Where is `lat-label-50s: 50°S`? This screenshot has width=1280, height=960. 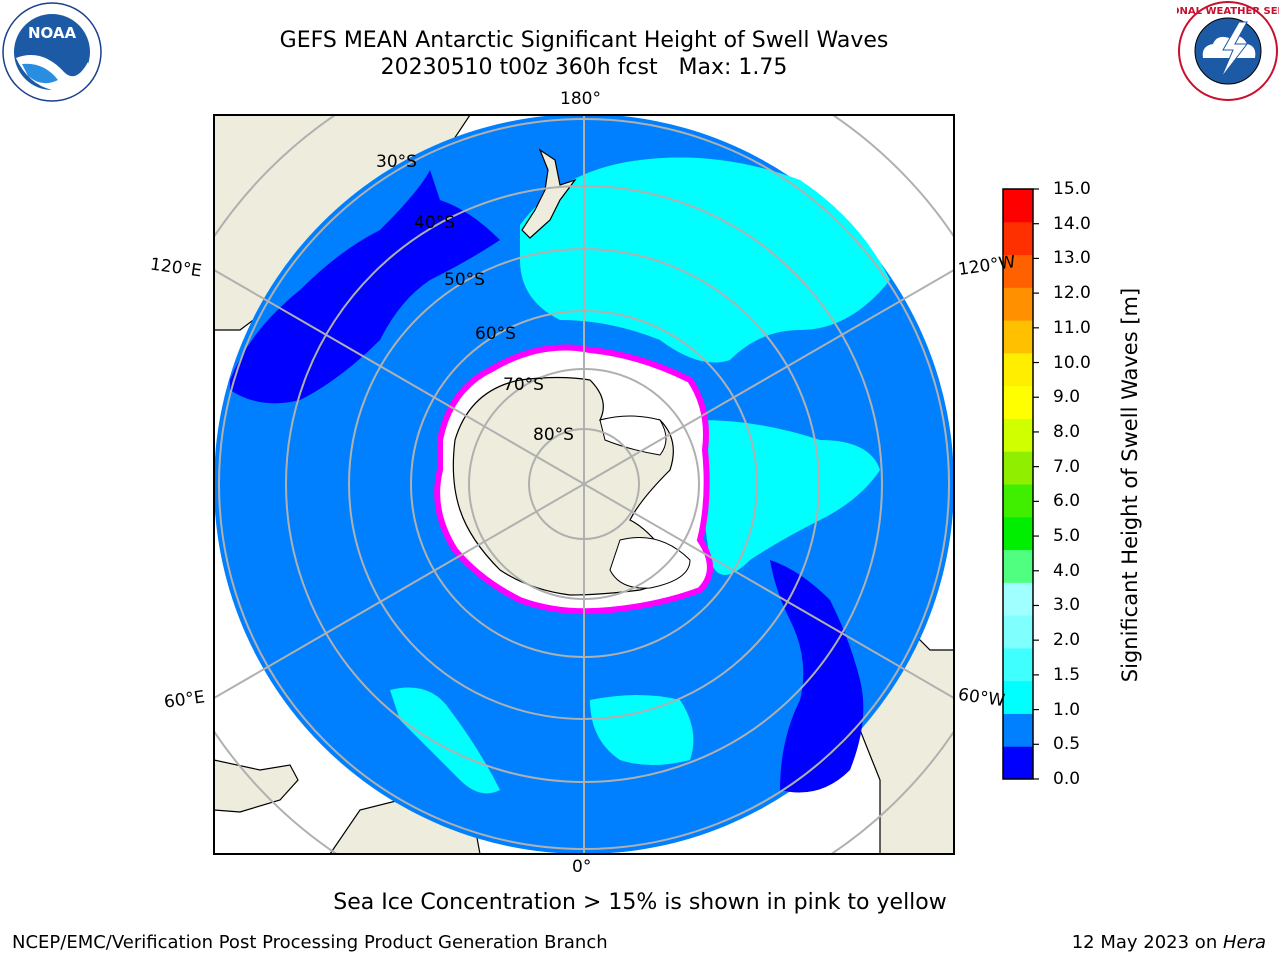 lat-label-50s: 50°S is located at coordinates (464, 280).